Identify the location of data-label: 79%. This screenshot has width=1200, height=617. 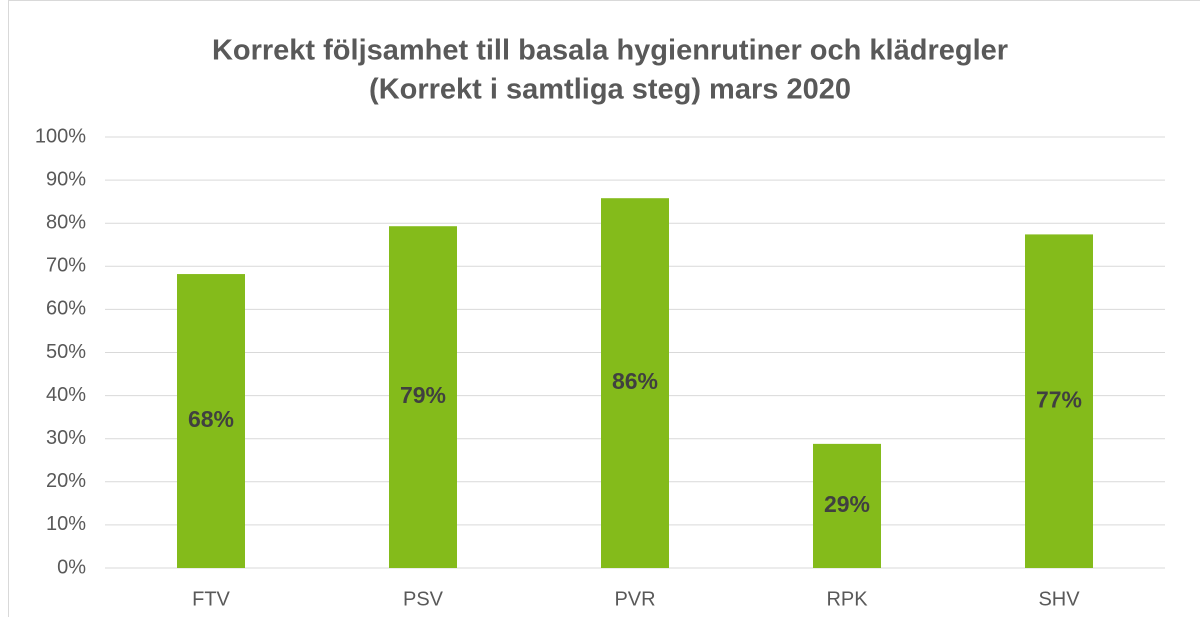
(423, 395).